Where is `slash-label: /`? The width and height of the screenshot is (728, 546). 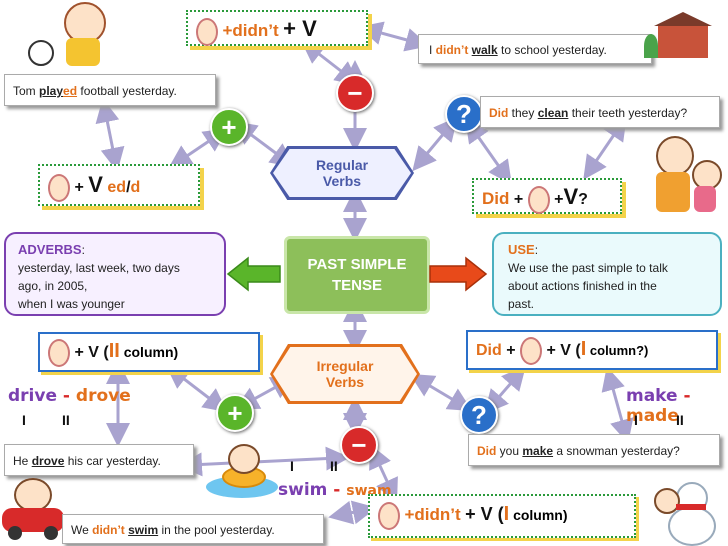 slash-label: / is located at coordinates (128, 187).